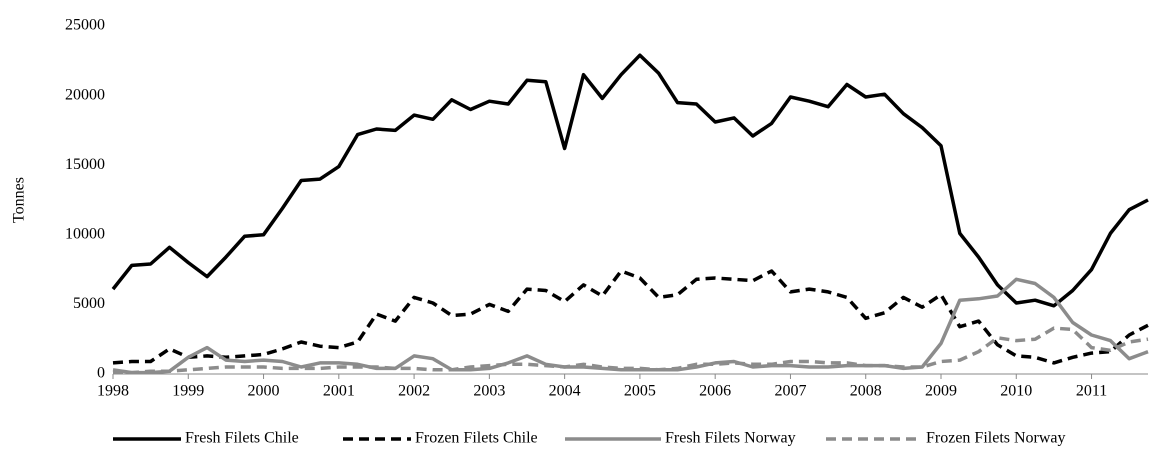  Describe the element at coordinates (631, 350) in the screenshot. I see `data-line` at that location.